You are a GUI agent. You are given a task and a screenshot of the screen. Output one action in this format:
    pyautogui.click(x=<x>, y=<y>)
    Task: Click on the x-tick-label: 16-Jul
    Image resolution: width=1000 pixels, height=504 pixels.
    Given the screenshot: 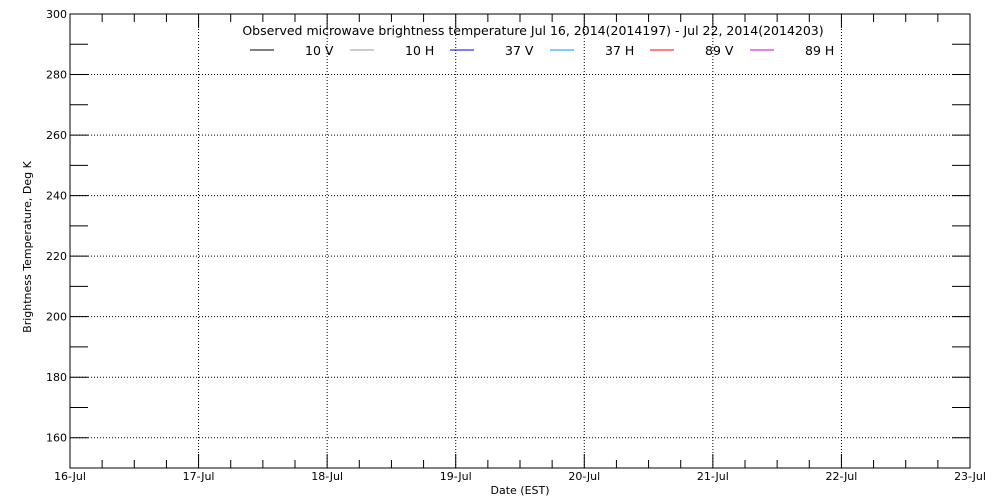 What is the action you would take?
    pyautogui.click(x=70, y=476)
    